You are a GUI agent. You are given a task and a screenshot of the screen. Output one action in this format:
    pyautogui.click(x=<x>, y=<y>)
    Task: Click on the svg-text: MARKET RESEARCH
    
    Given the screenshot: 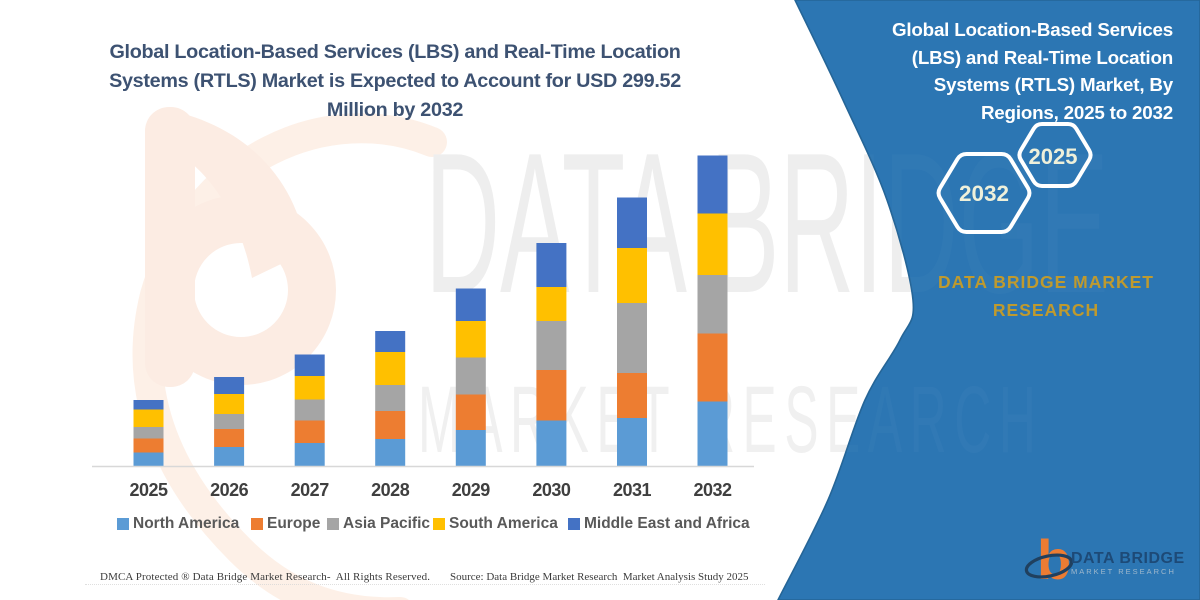 What is the action you would take?
    pyautogui.click(x=1123, y=571)
    